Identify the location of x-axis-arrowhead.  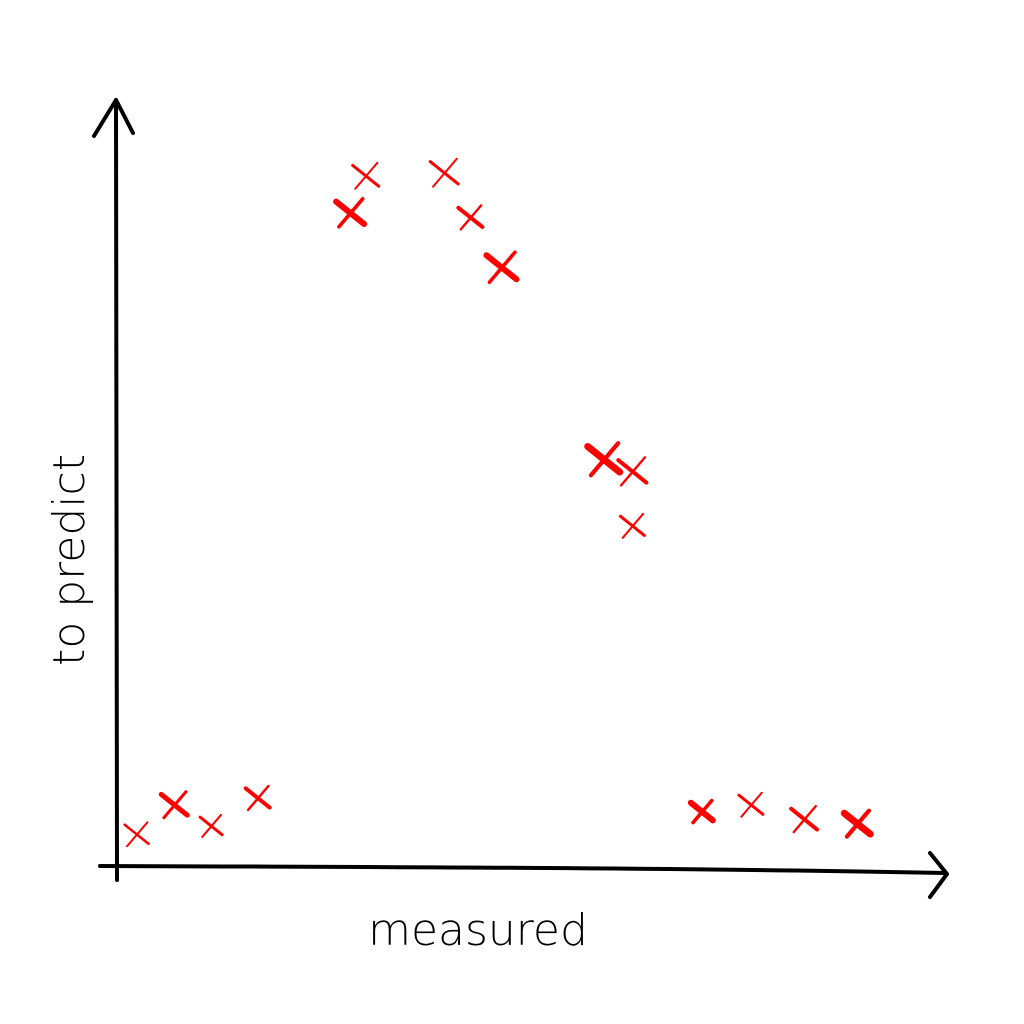
(938, 875).